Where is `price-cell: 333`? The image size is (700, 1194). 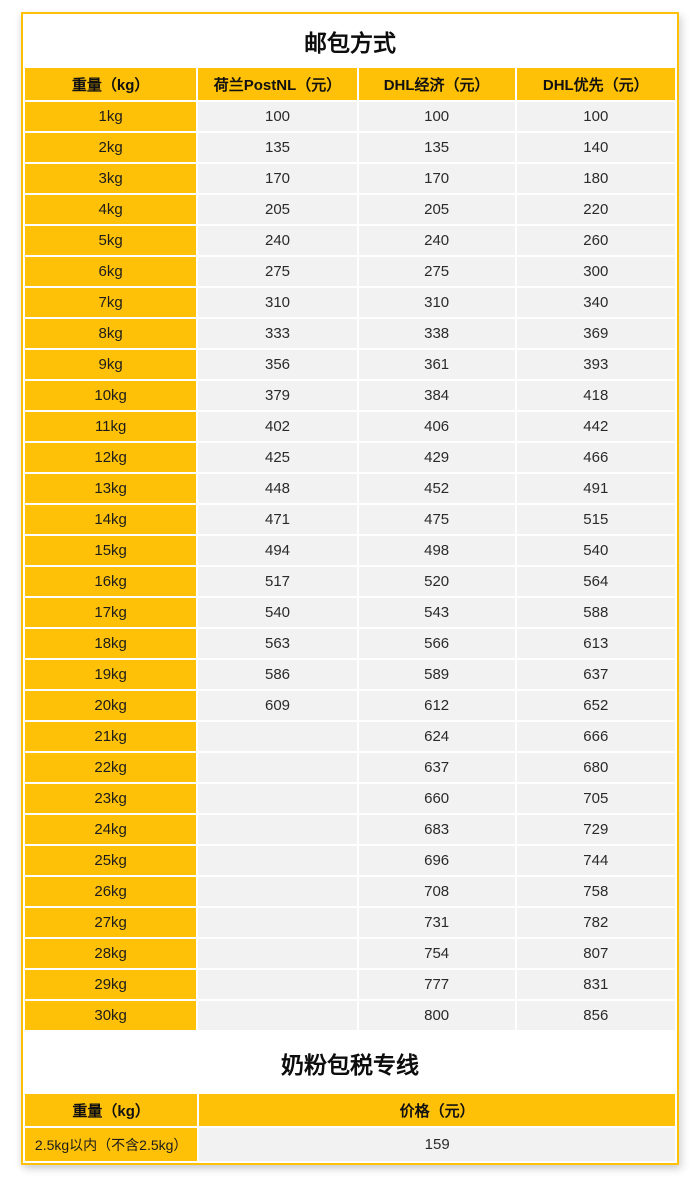
price-cell: 333 is located at coordinates (277, 333).